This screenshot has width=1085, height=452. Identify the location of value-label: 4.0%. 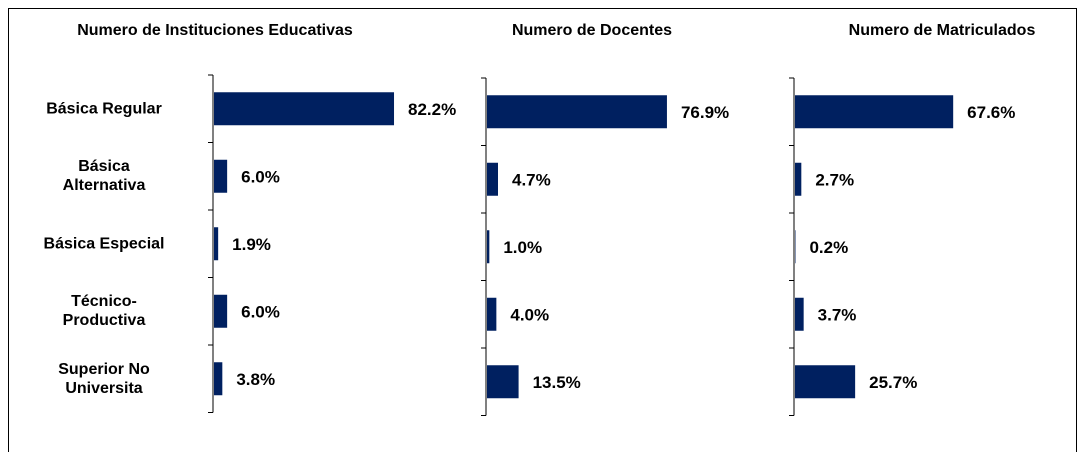
(529, 315).